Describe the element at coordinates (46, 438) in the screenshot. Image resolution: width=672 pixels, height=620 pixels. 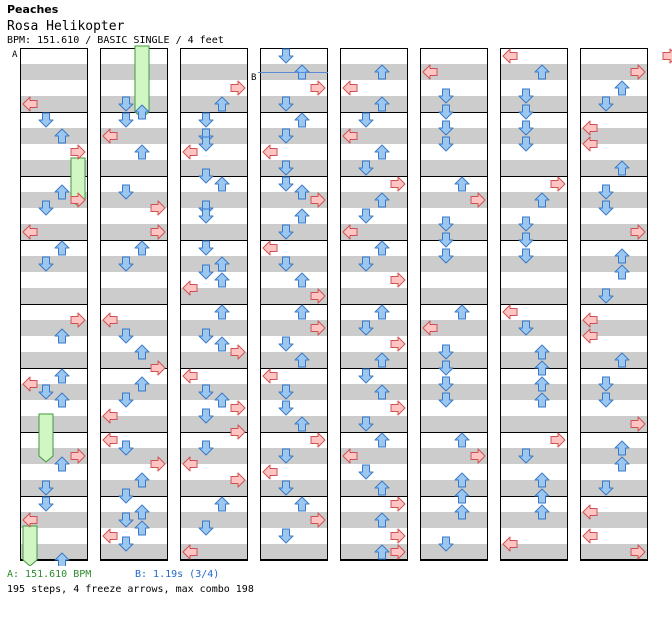
I see `freeze-arrow-down` at that location.